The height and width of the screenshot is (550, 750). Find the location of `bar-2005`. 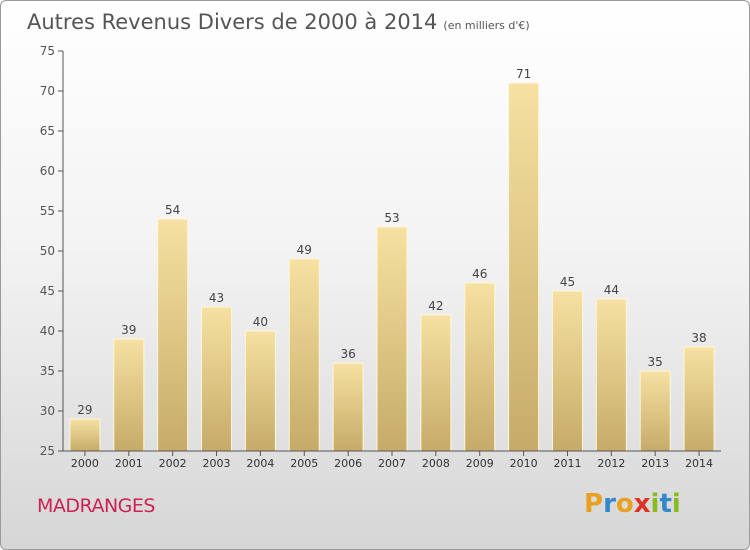

bar-2005 is located at coordinates (304, 355).